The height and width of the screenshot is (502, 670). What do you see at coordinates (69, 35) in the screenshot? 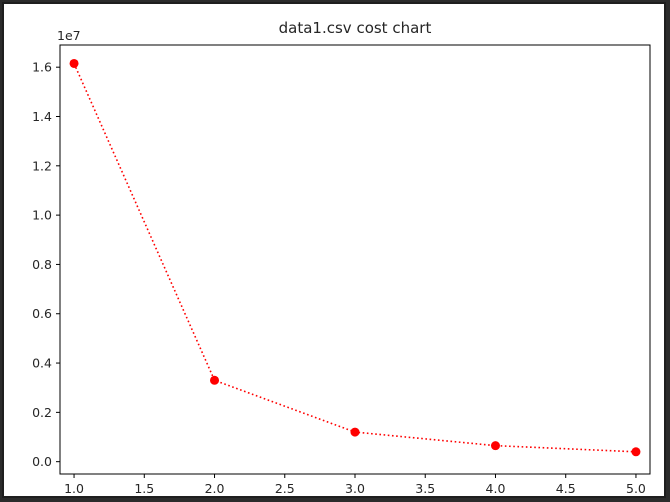
I see `y-axis-offset-label: 1e7` at bounding box center [69, 35].